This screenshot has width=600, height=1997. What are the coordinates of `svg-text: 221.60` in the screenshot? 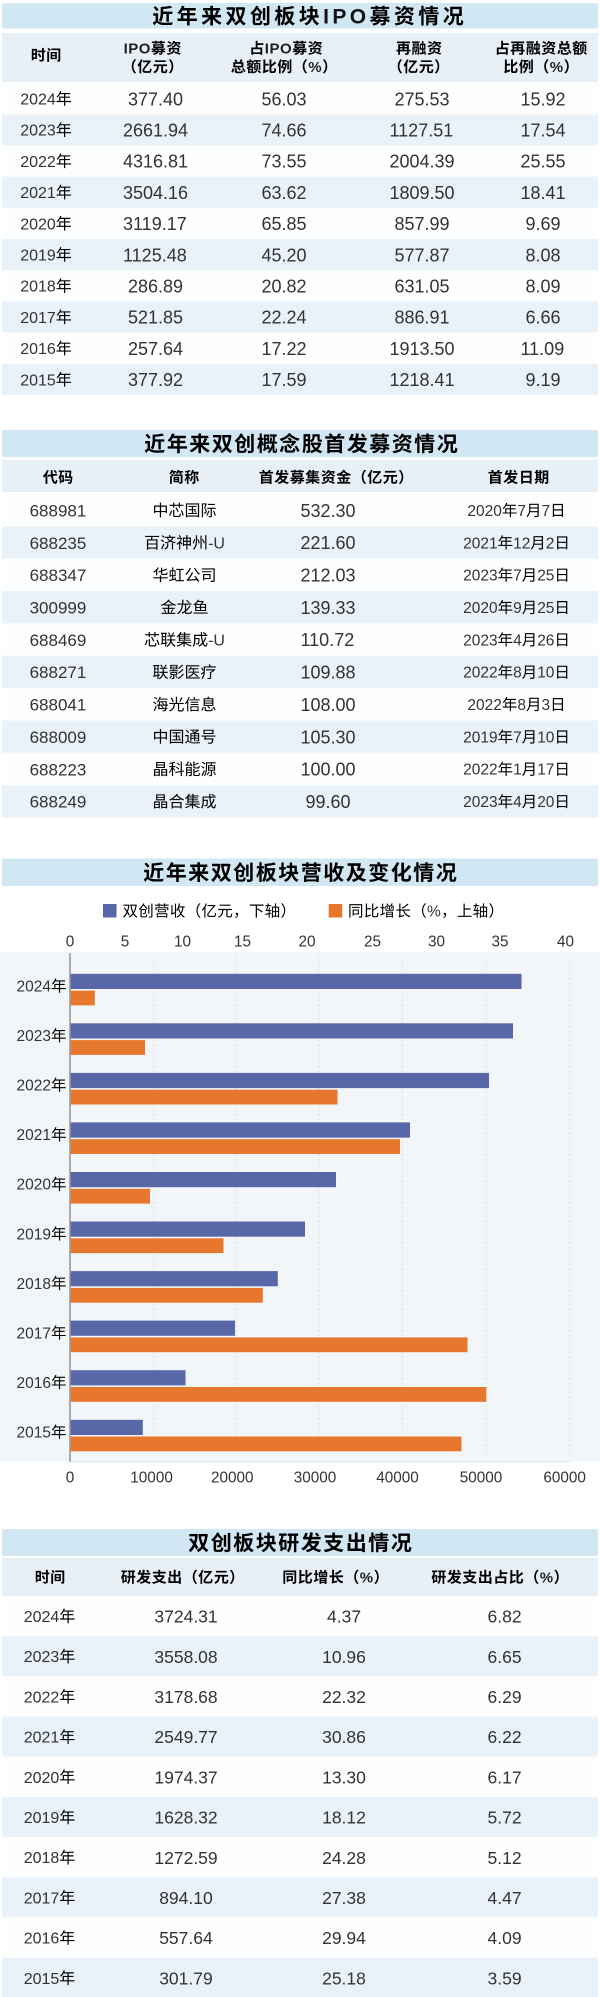 It's located at (328, 543).